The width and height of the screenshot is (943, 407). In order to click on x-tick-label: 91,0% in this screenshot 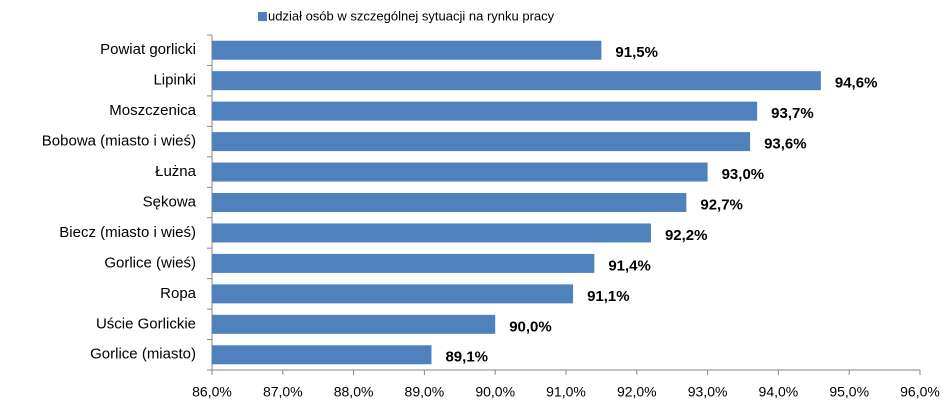, I will do `click(566, 392)`.